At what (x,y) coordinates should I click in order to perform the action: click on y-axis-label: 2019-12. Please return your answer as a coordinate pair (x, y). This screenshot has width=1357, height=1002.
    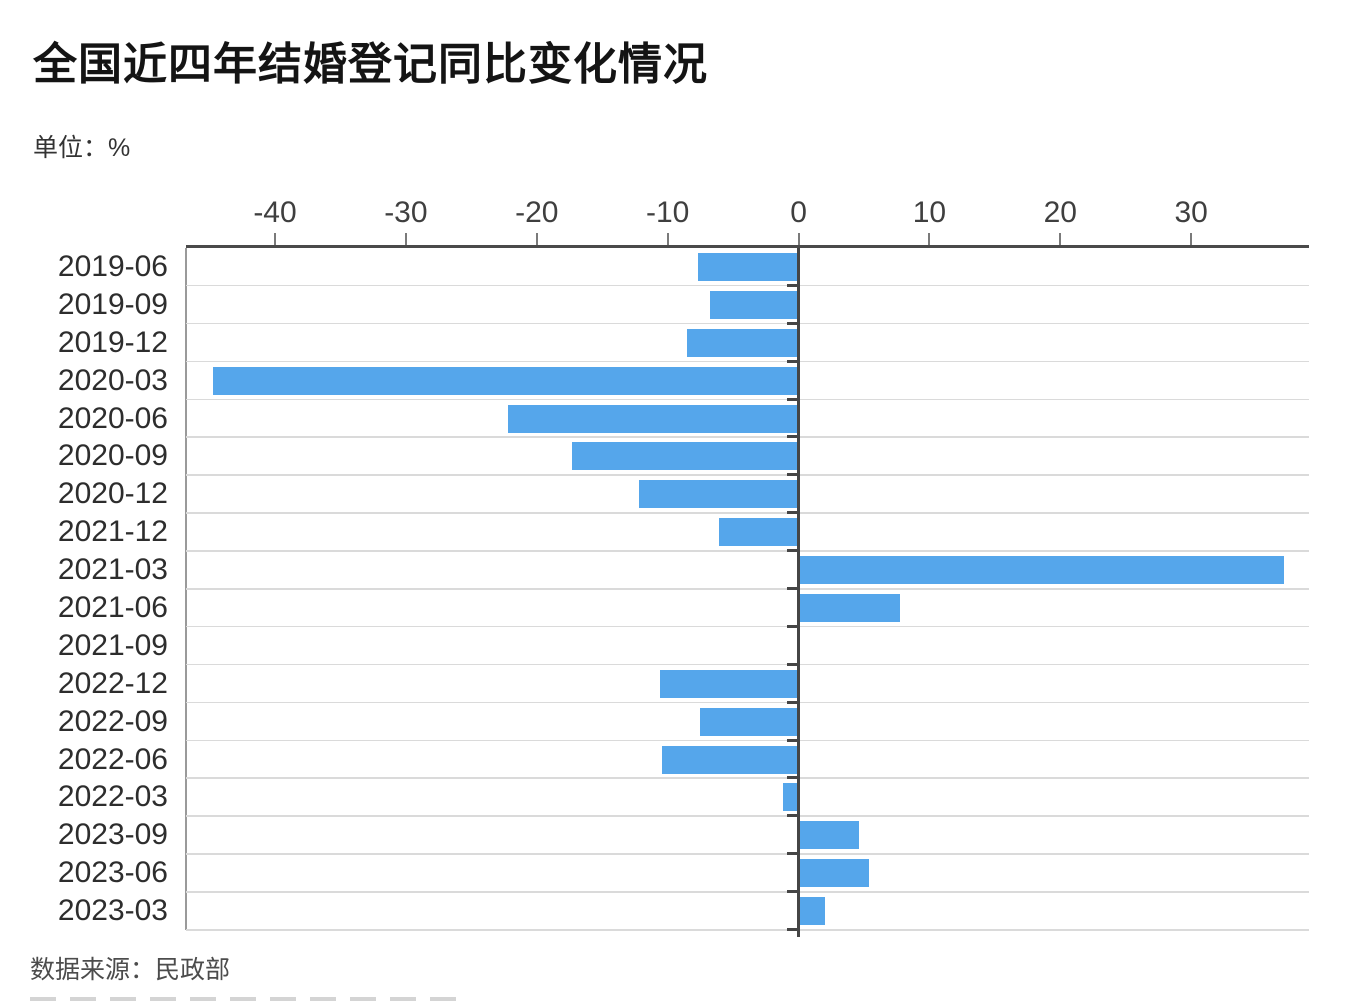
    Looking at the image, I should click on (112, 342).